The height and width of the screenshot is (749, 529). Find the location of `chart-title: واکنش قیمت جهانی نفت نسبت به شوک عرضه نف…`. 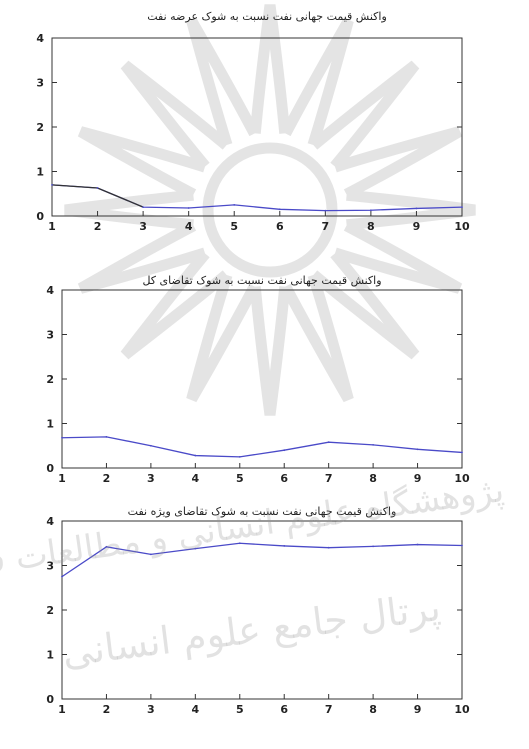

chart-title: واکنش قیمت جهانی نفت نسبت به شوک عرضه نف… is located at coordinates (267, 16).